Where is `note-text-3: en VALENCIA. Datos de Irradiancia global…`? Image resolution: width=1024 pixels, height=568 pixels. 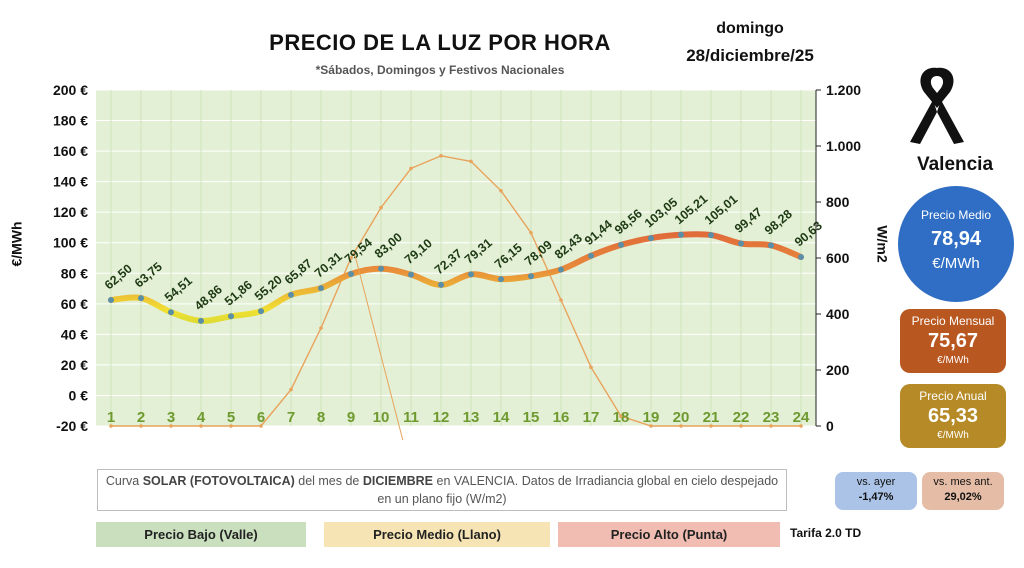
note-text-3: en VALENCIA. Datos de Irradiancia global… is located at coordinates (578, 490).